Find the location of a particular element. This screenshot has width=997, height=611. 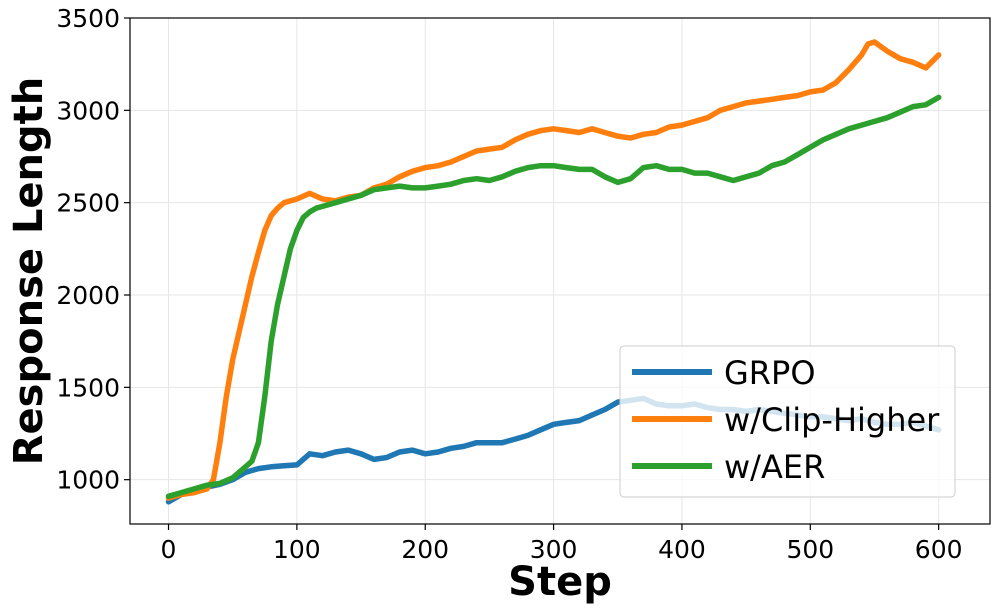

x-tick-label: 0 is located at coordinates (169, 549).